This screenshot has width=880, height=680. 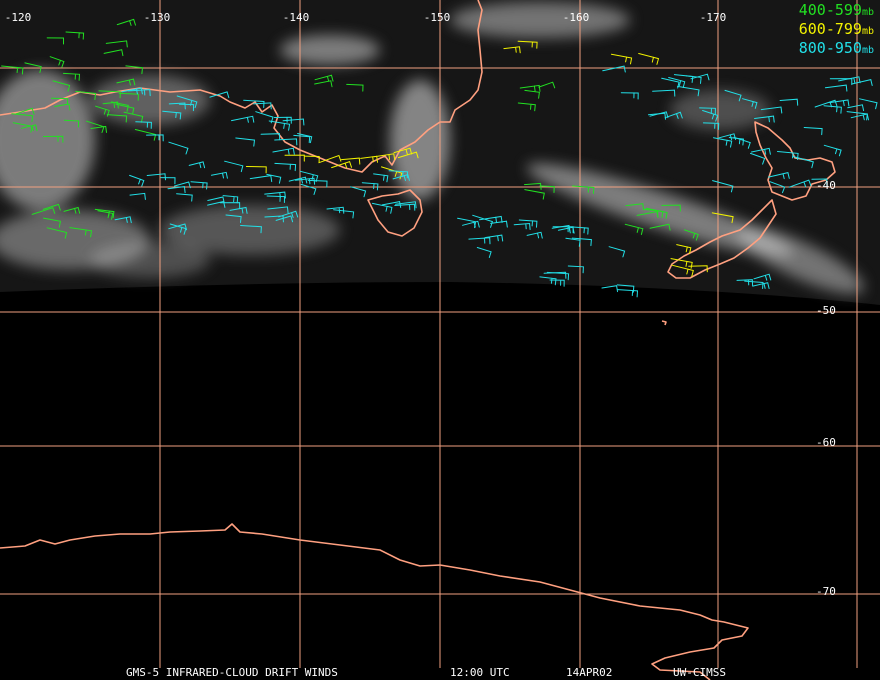 I want to click on lon-label-120w: -120, so click(x=18, y=17).